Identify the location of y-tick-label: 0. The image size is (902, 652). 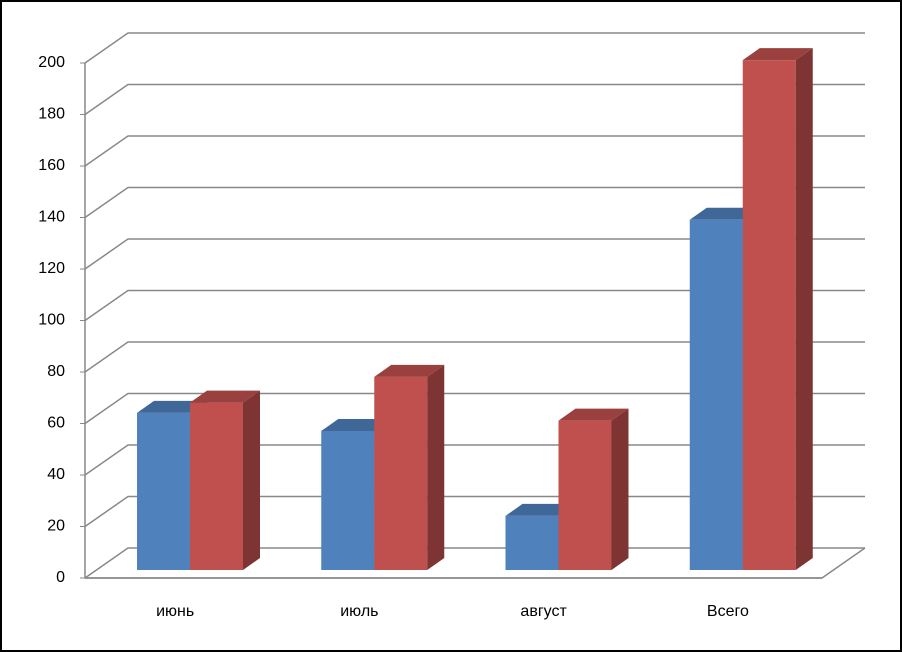
(60, 577).